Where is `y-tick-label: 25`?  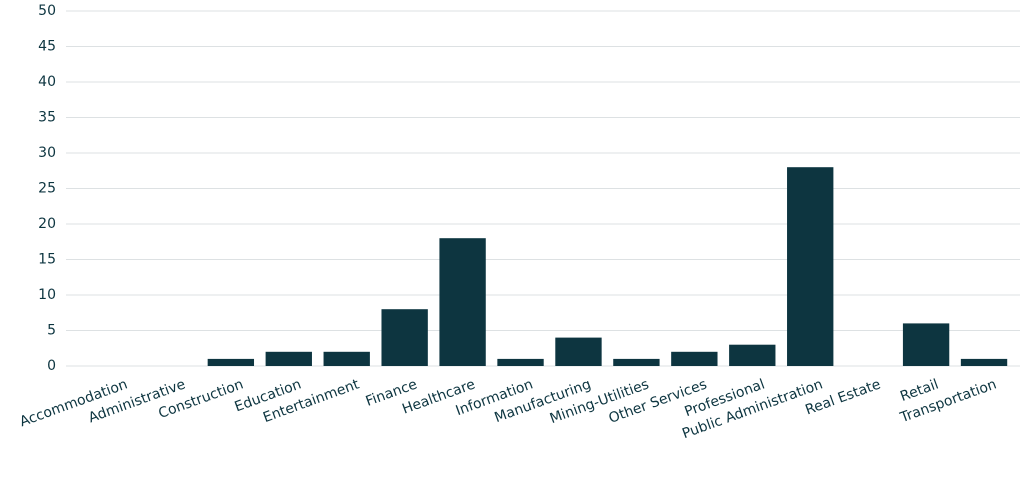 y-tick-label: 25 is located at coordinates (47, 189).